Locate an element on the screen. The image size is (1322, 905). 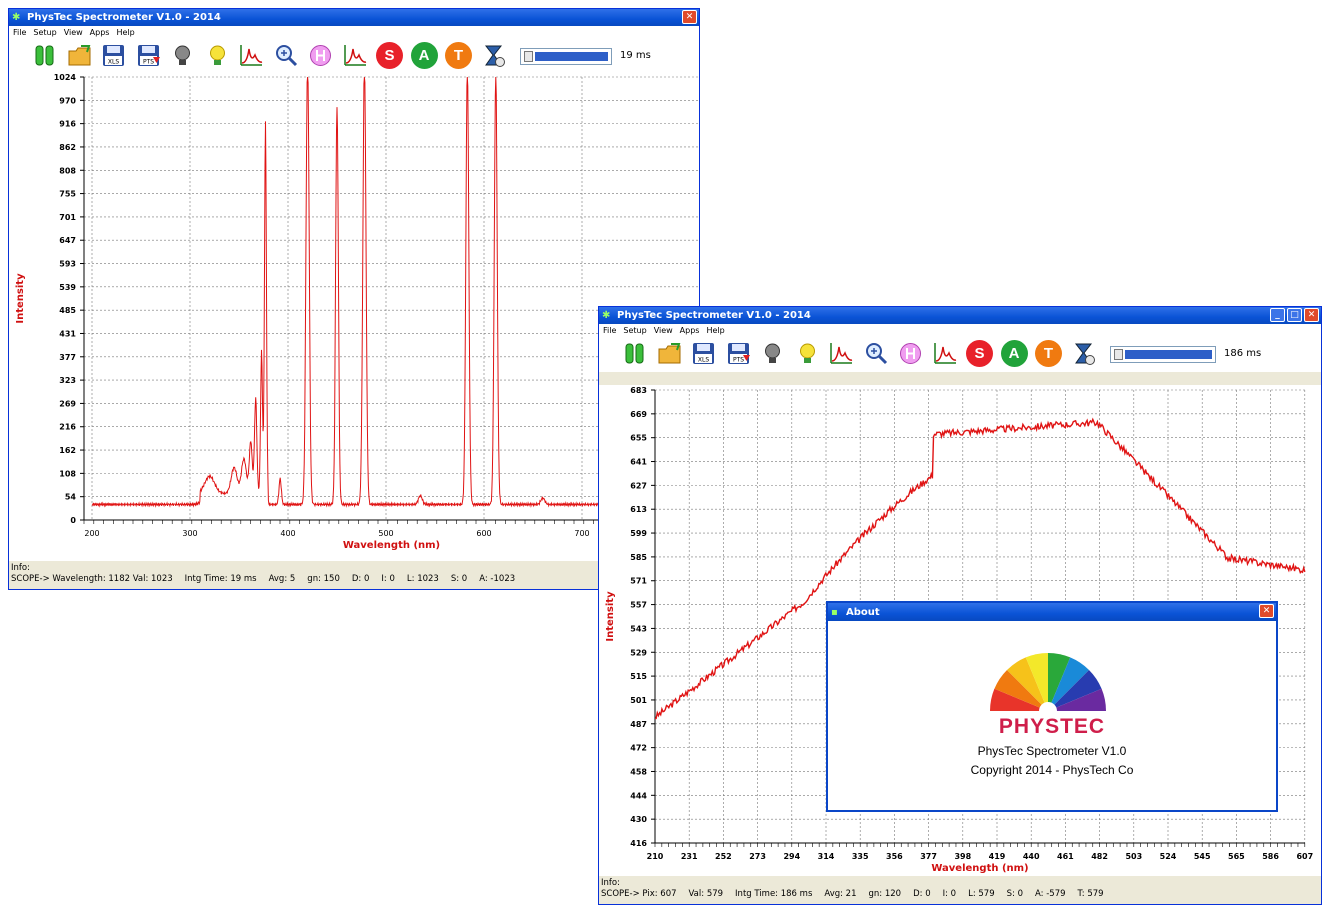
y-axis-label: Intensity is located at coordinates (610, 616).